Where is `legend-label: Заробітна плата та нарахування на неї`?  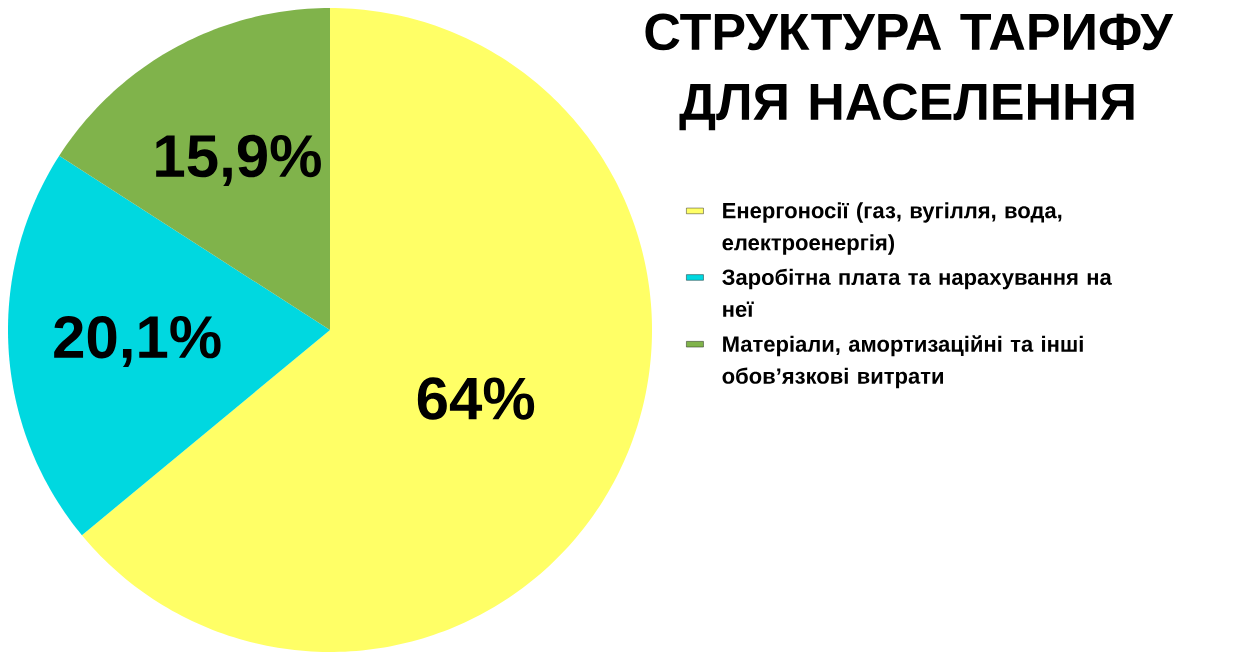
legend-label: Заробітна плата та нарахування на неї is located at coordinates (917, 292).